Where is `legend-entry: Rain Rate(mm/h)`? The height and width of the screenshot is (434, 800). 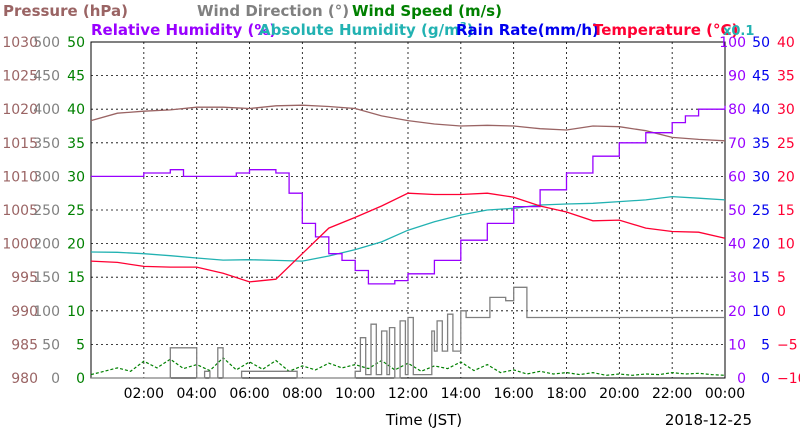
legend-entry: Rain Rate(mm/h) is located at coordinates (527, 30).